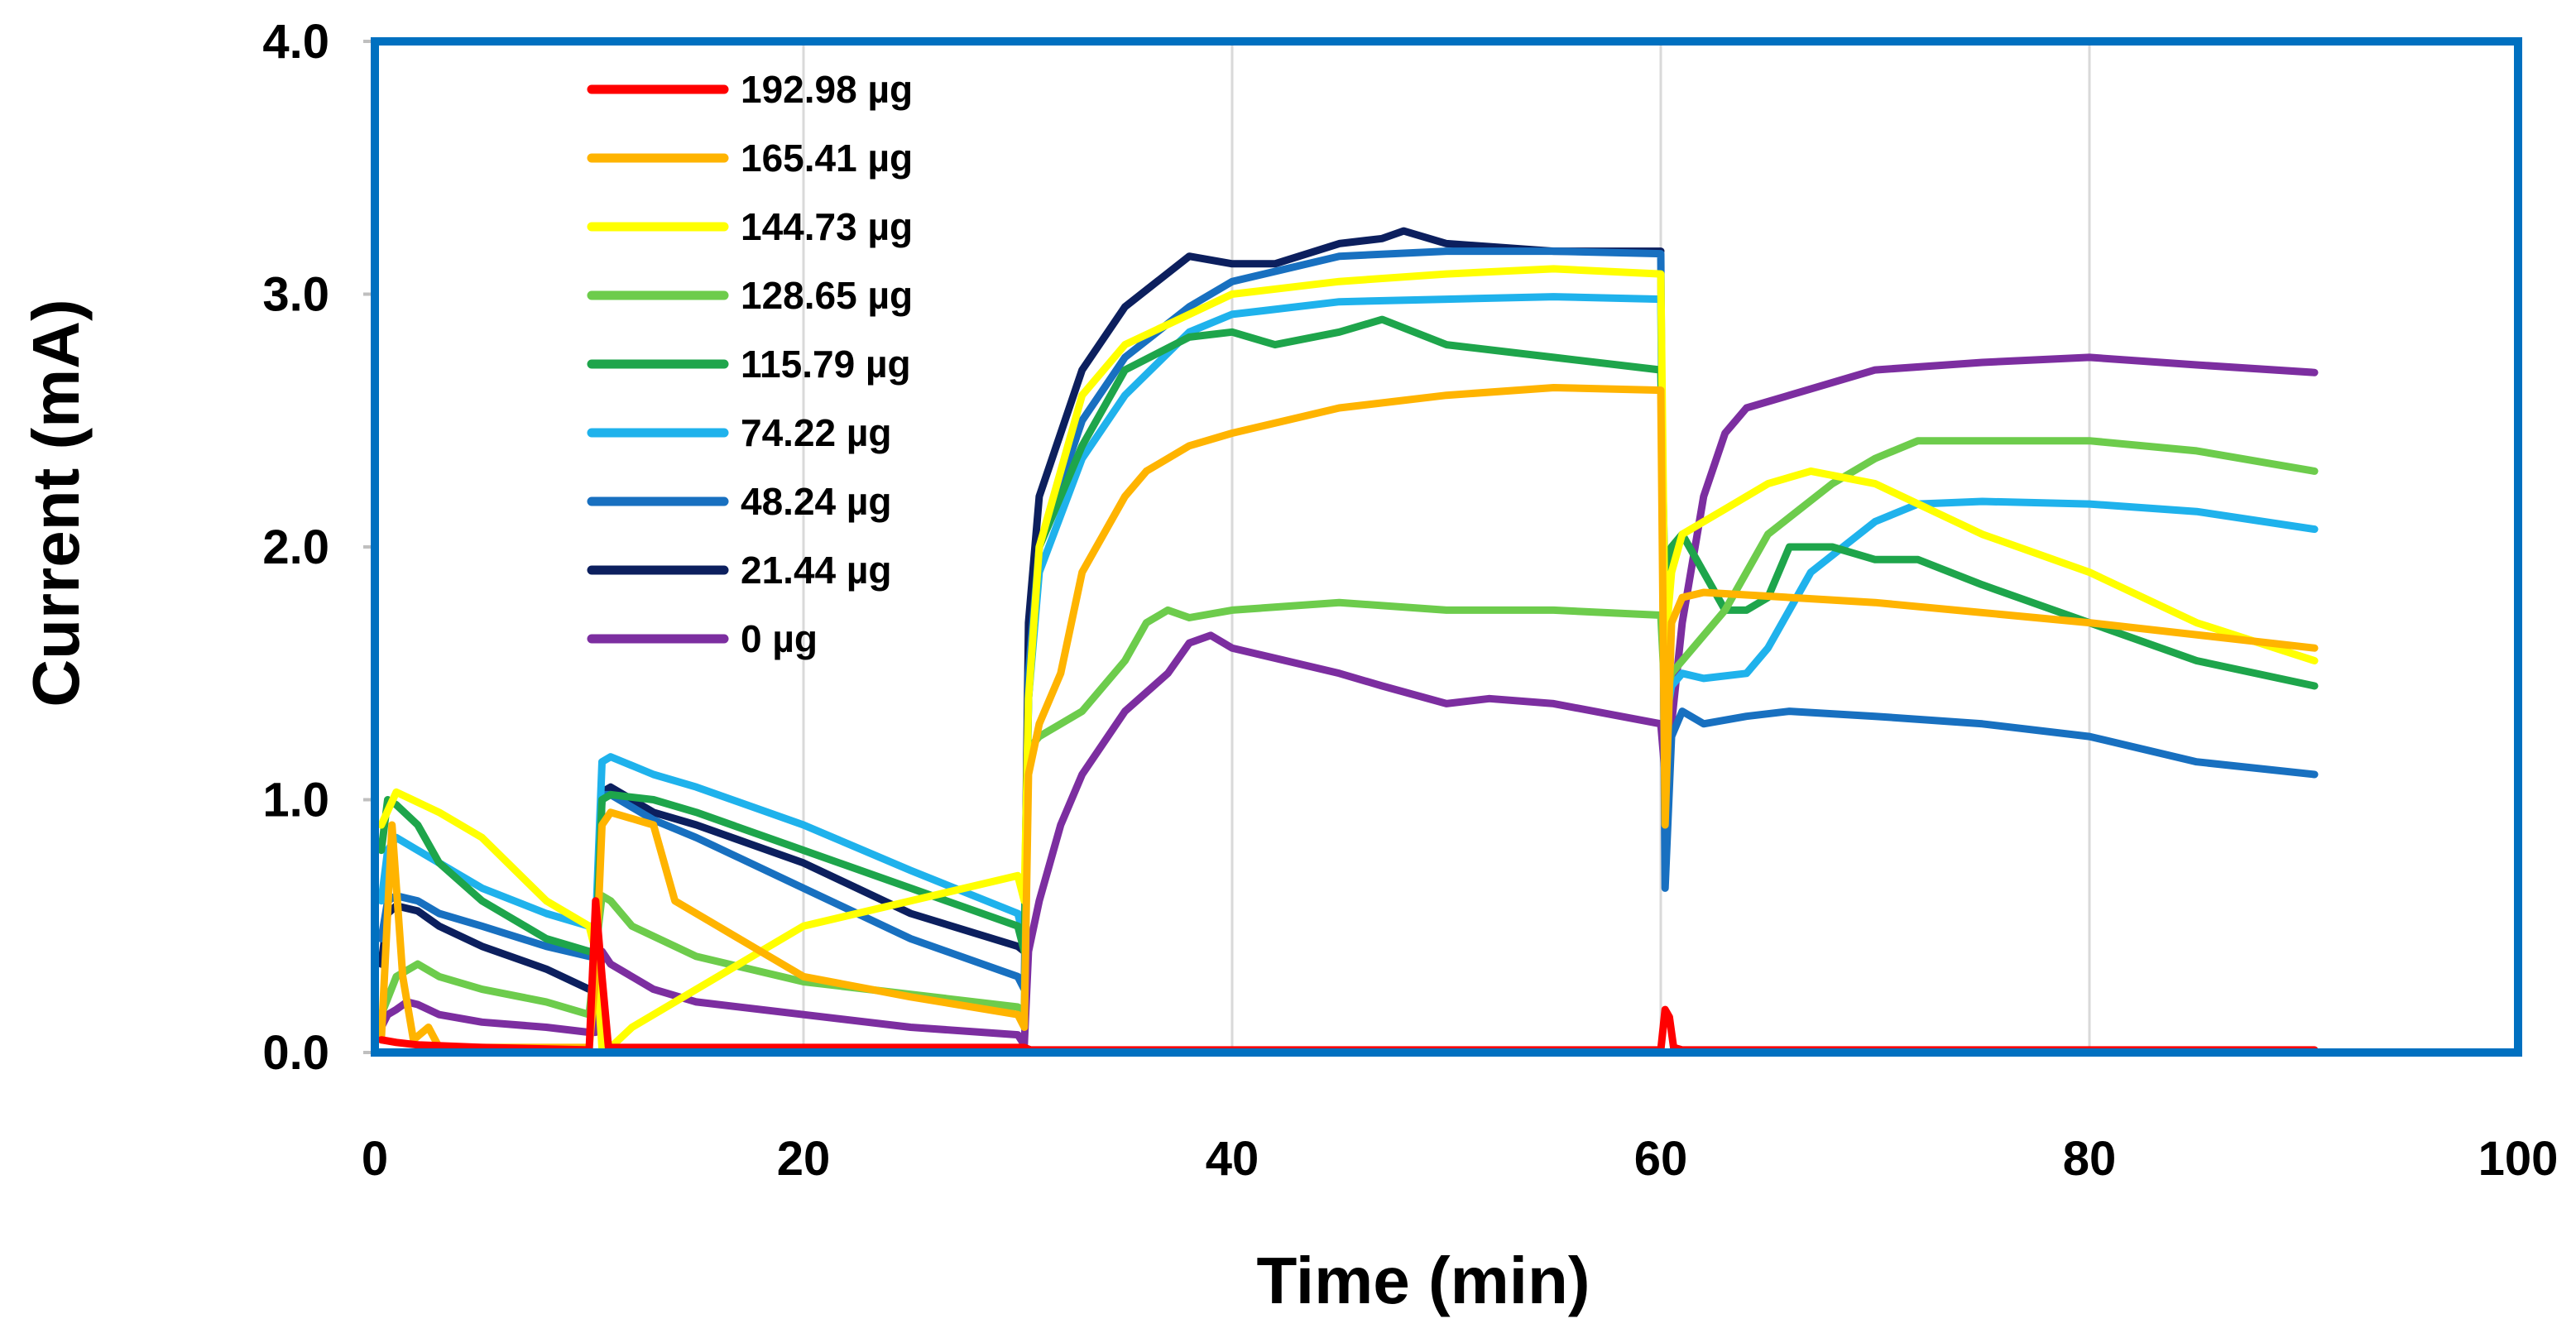 The image size is (2576, 1333). I want to click on legend-label: 144.73 µg, so click(827, 226).